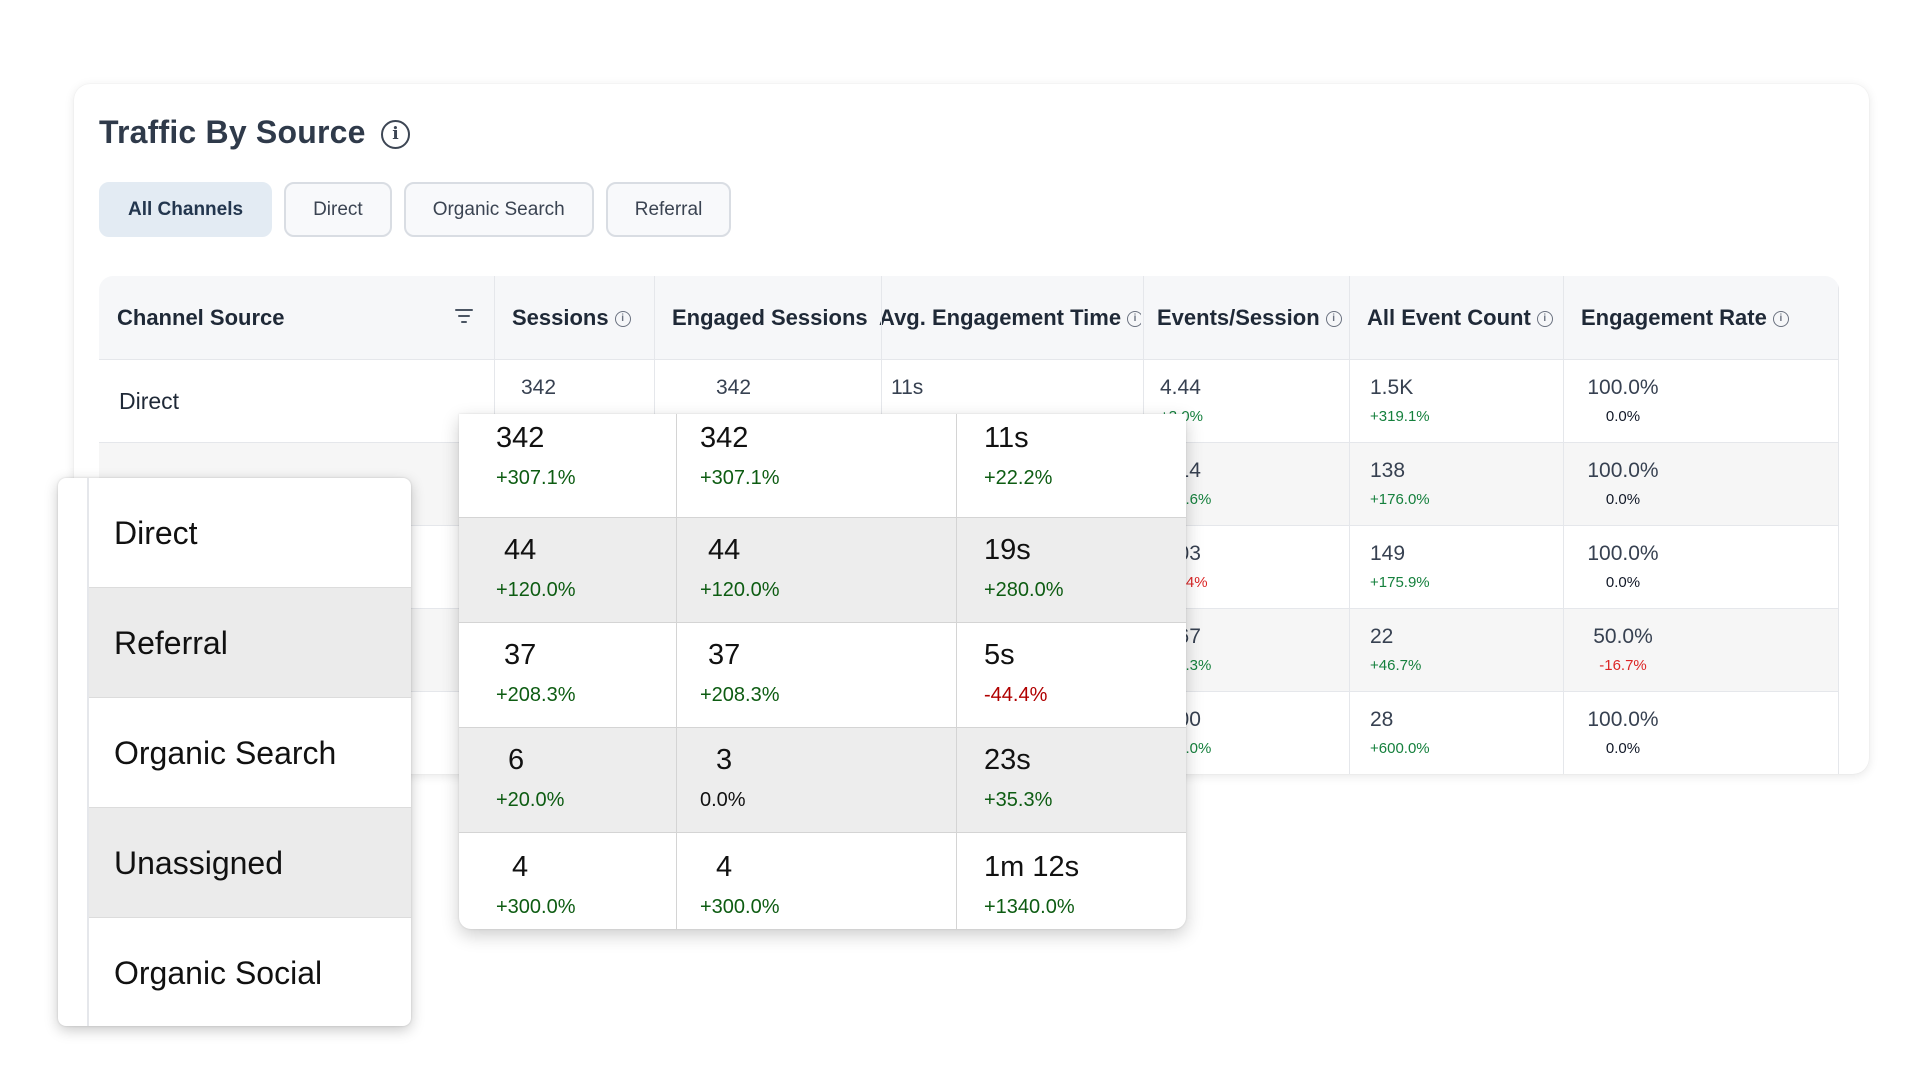 Image resolution: width=1920 pixels, height=1080 pixels. What do you see at coordinates (1007, 760) in the screenshot?
I see `value: 23s` at bounding box center [1007, 760].